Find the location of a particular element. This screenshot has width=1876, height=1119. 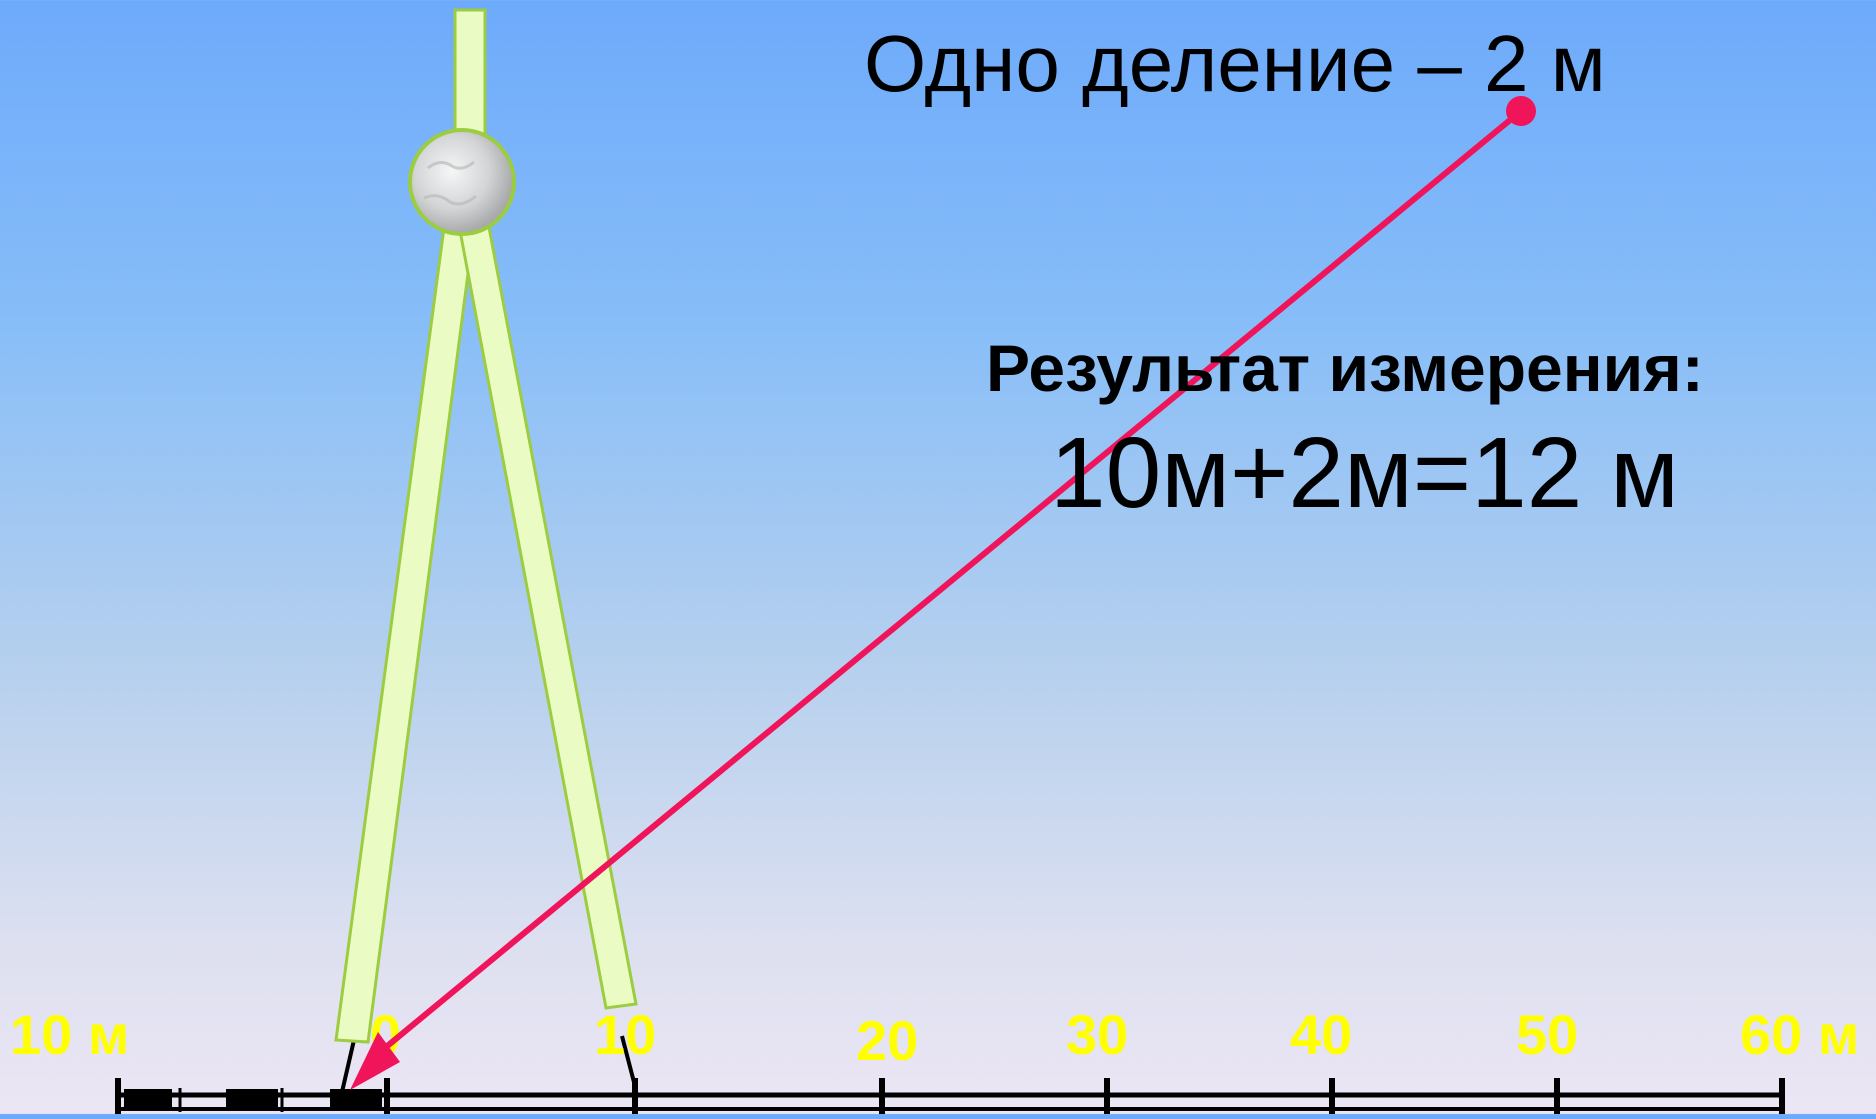

compass-left-tip is located at coordinates (348, 1066).